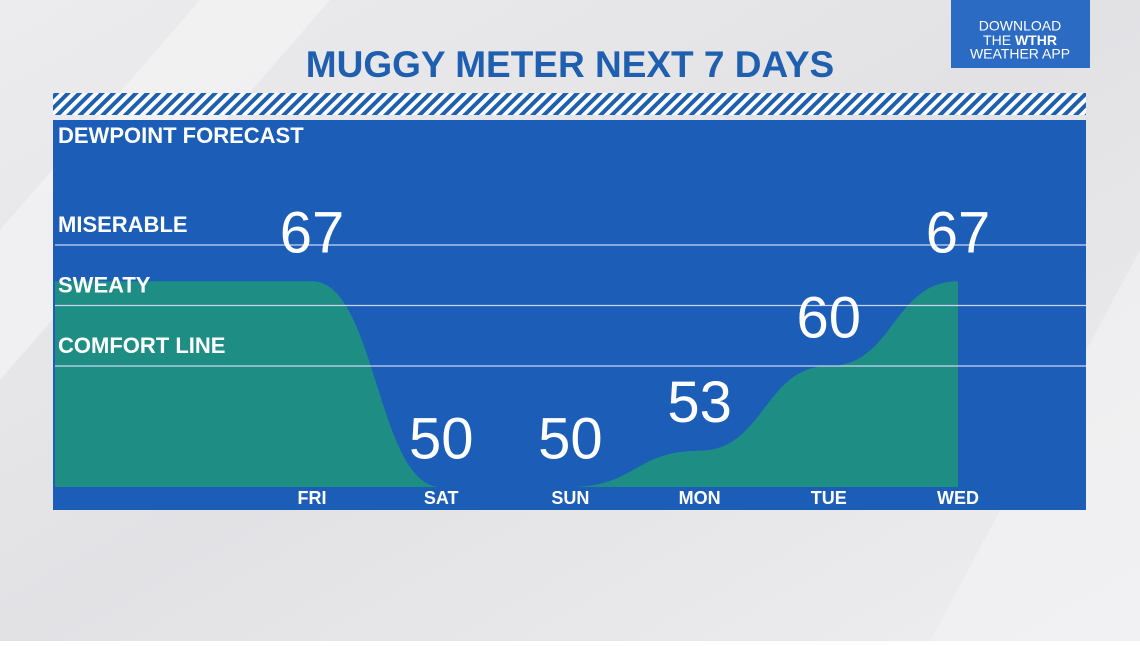 This screenshot has width=1140, height=646. Describe the element at coordinates (570, 64) in the screenshot. I see `chart-title: MUGGY METER NEXT 7 DAYS` at that location.